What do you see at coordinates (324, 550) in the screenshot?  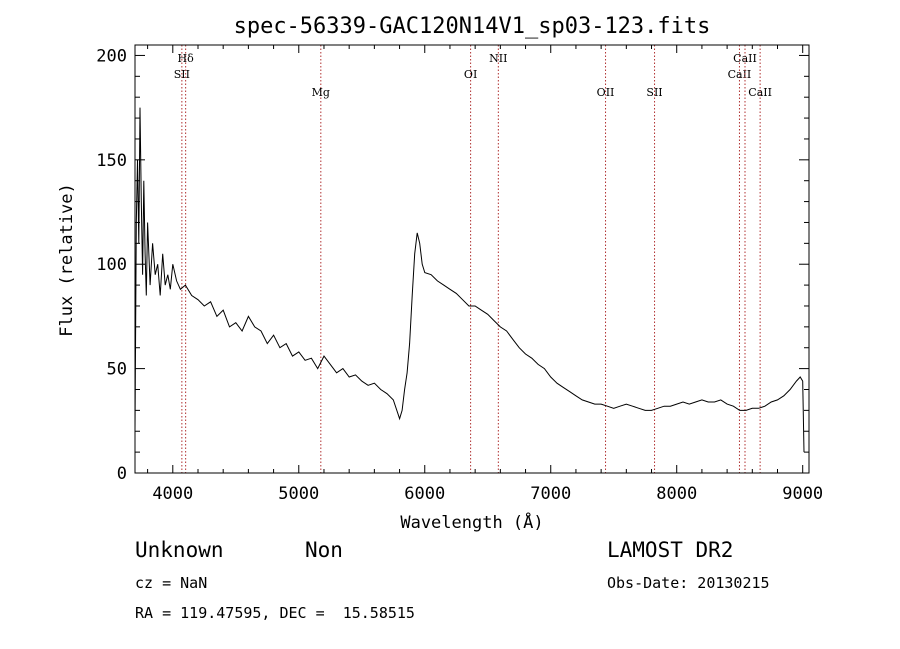 I see `object-subclass: Non` at bounding box center [324, 550].